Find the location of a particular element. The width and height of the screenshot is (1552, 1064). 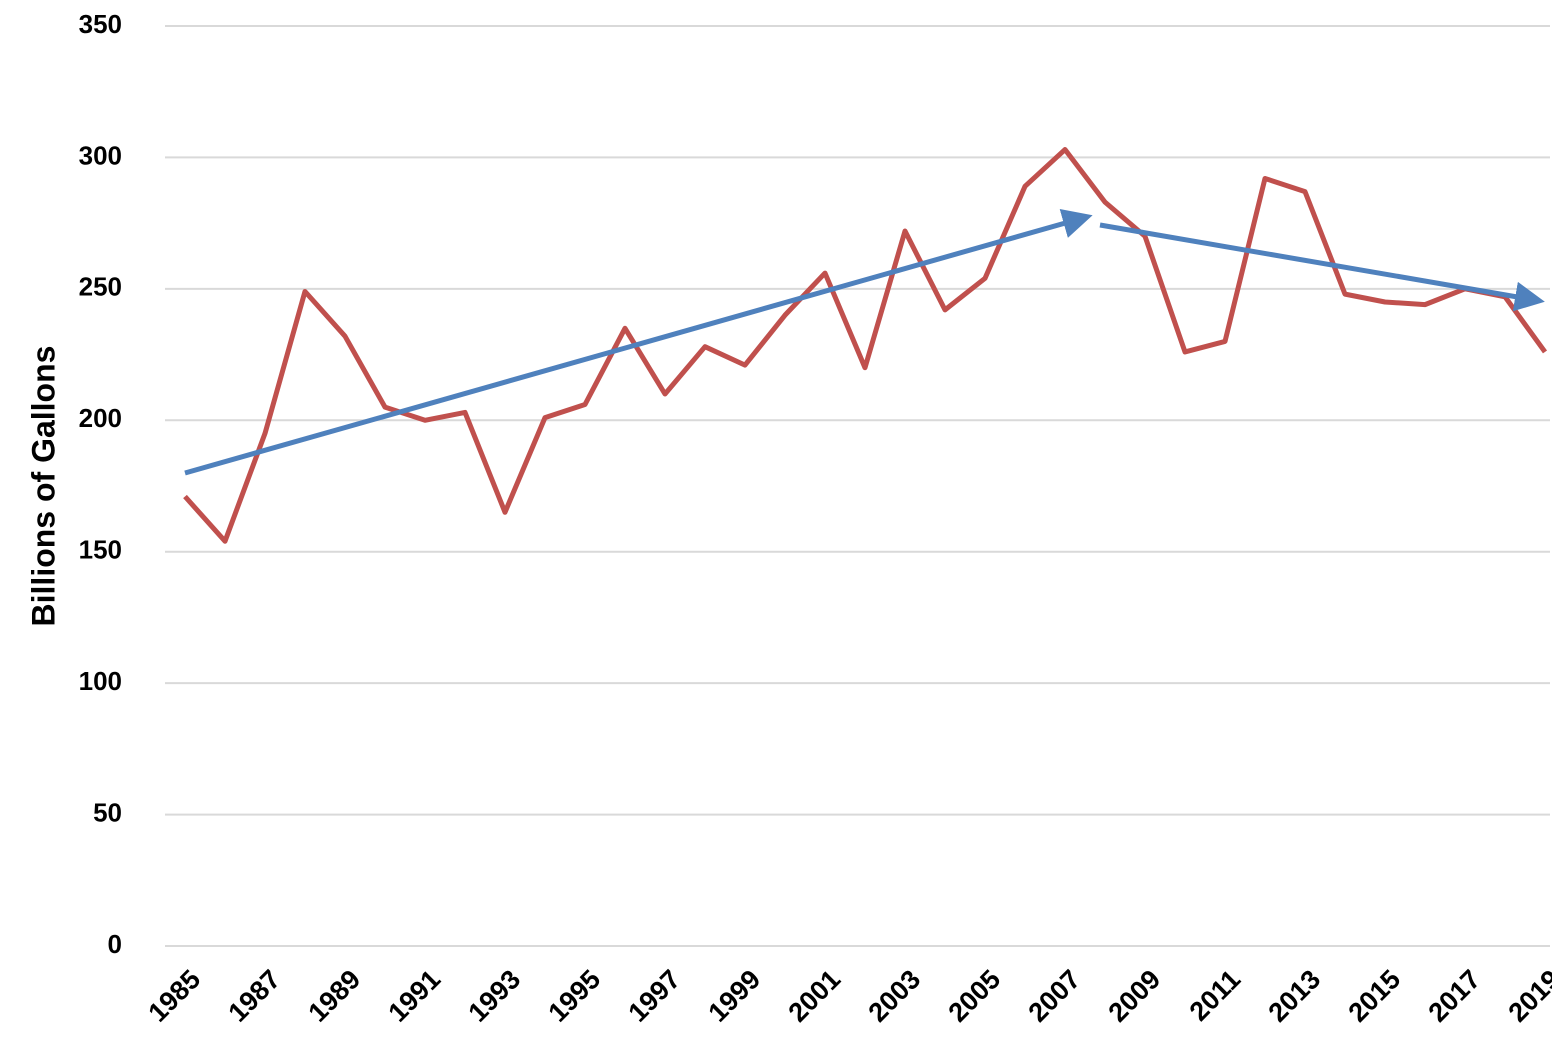

y-tick-label: 100 is located at coordinates (100, 681).